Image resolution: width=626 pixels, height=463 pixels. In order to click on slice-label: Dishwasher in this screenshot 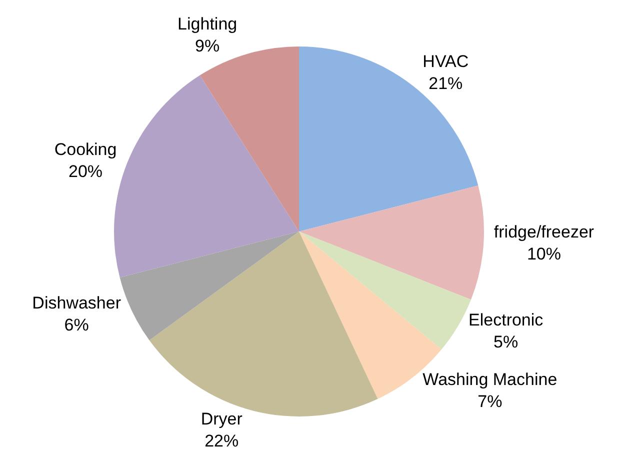, I will do `click(77, 302)`.